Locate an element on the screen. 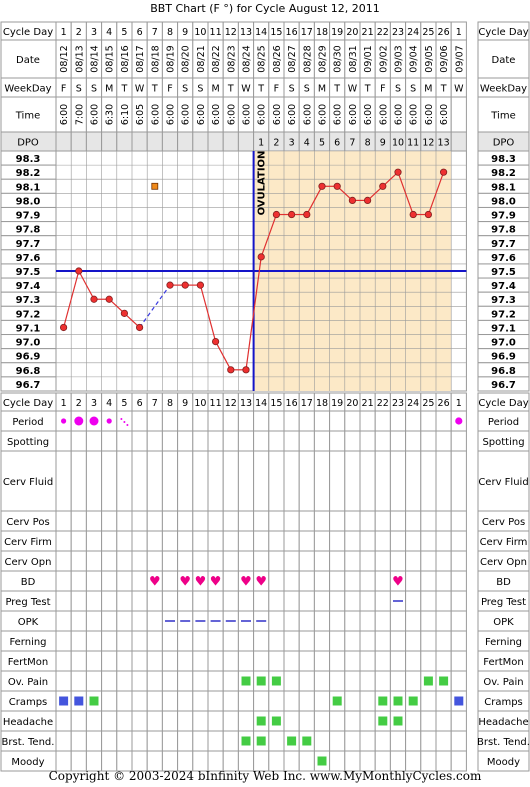 The width and height of the screenshot is (530, 787). y-tick-label-right: 98.1 is located at coordinates (503, 187).